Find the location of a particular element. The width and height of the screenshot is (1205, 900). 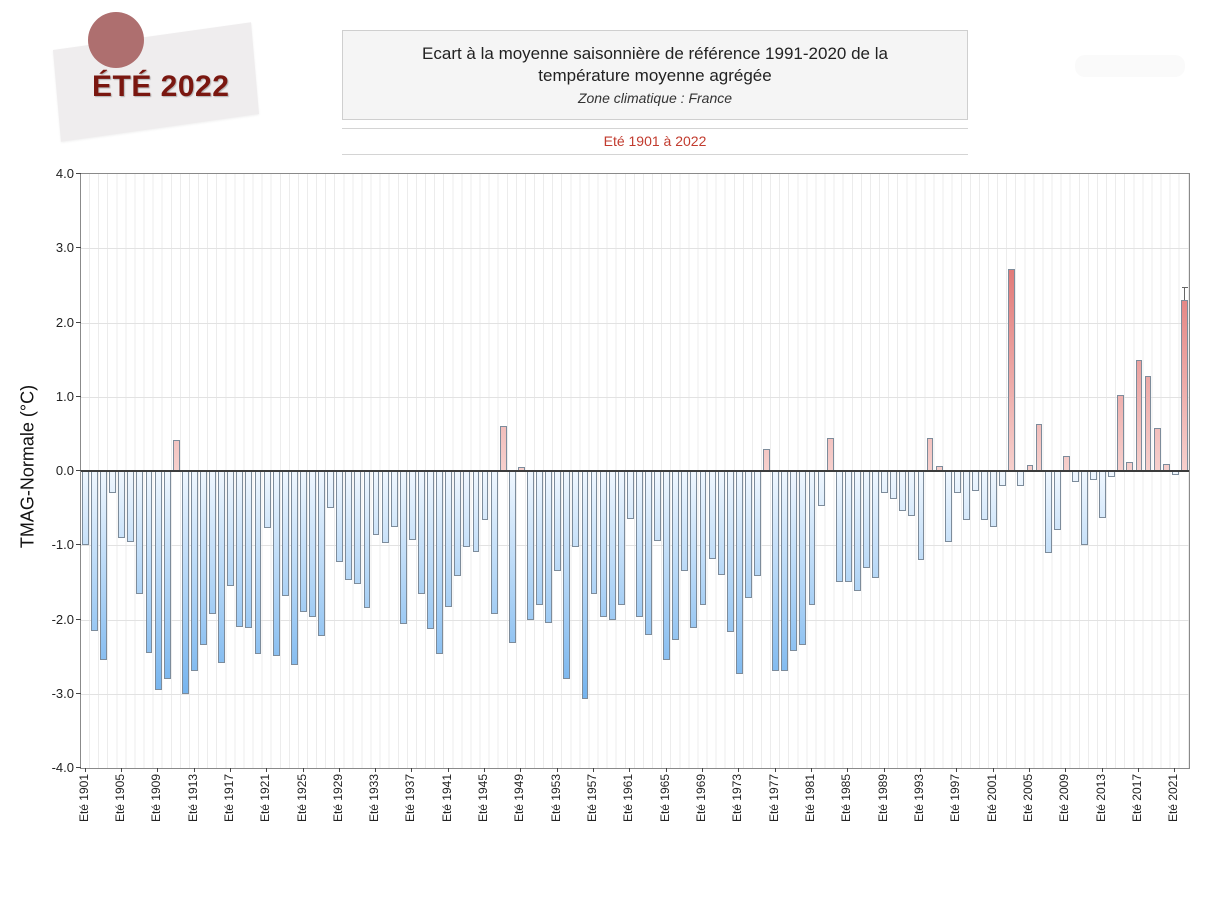

x-tick-label: Eté 1921 is located at coordinates (265, 798).